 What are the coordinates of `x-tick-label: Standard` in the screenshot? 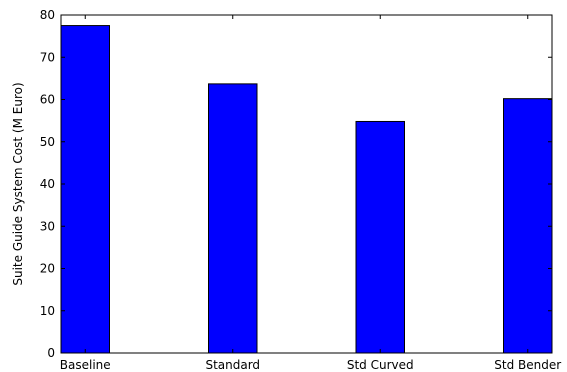 It's located at (232, 365).